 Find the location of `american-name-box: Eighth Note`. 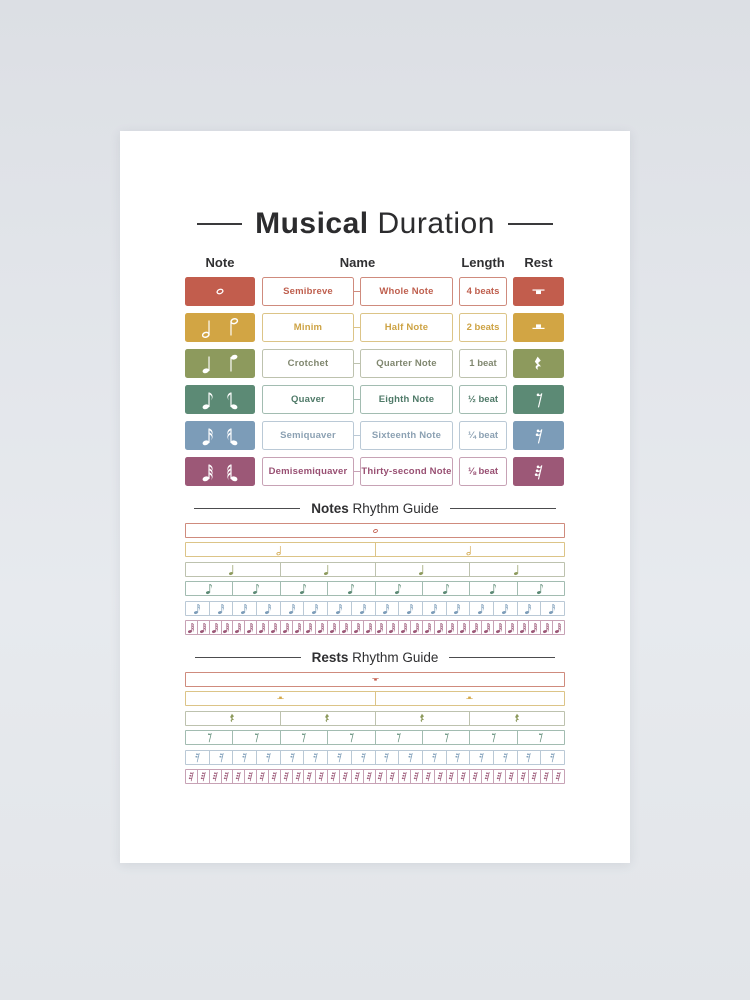

american-name-box: Eighth Note is located at coordinates (406, 399).